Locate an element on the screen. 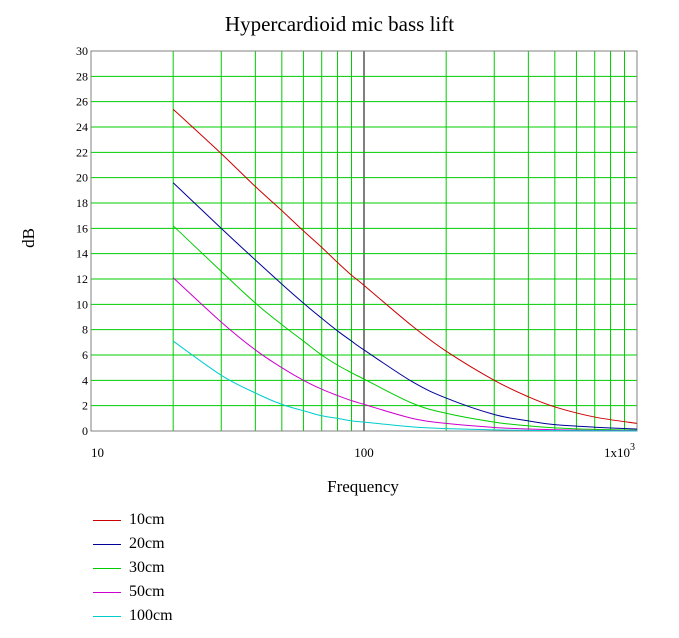 Image resolution: width=679 pixels, height=638 pixels. y-tick-label: 6 is located at coordinates (85, 355).